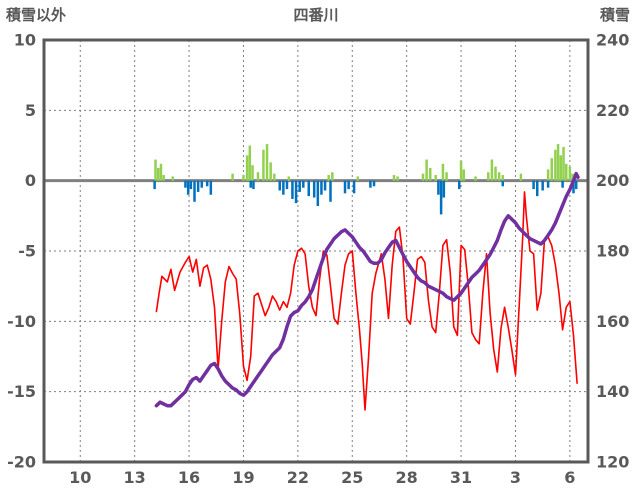 The image size is (636, 501). Describe the element at coordinates (30, 180) in the screenshot. I see `left-axis-tick-label: 0` at that location.